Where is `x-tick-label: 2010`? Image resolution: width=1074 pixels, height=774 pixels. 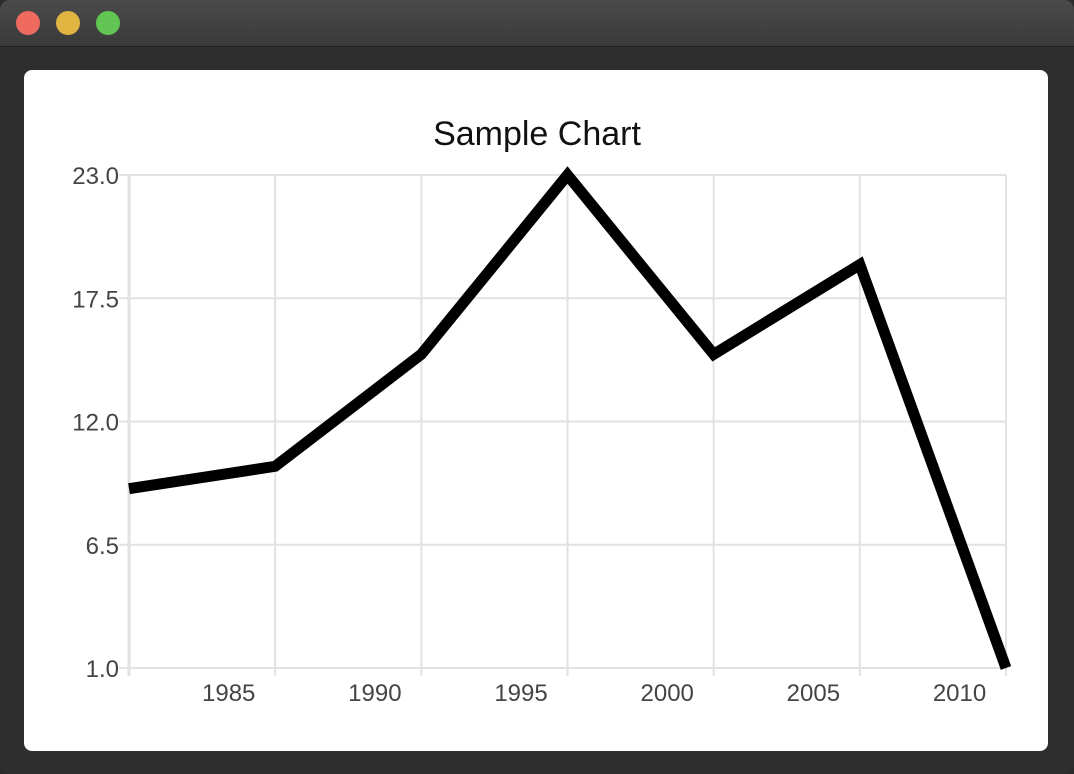 x-tick-label: 2010 is located at coordinates (959, 693).